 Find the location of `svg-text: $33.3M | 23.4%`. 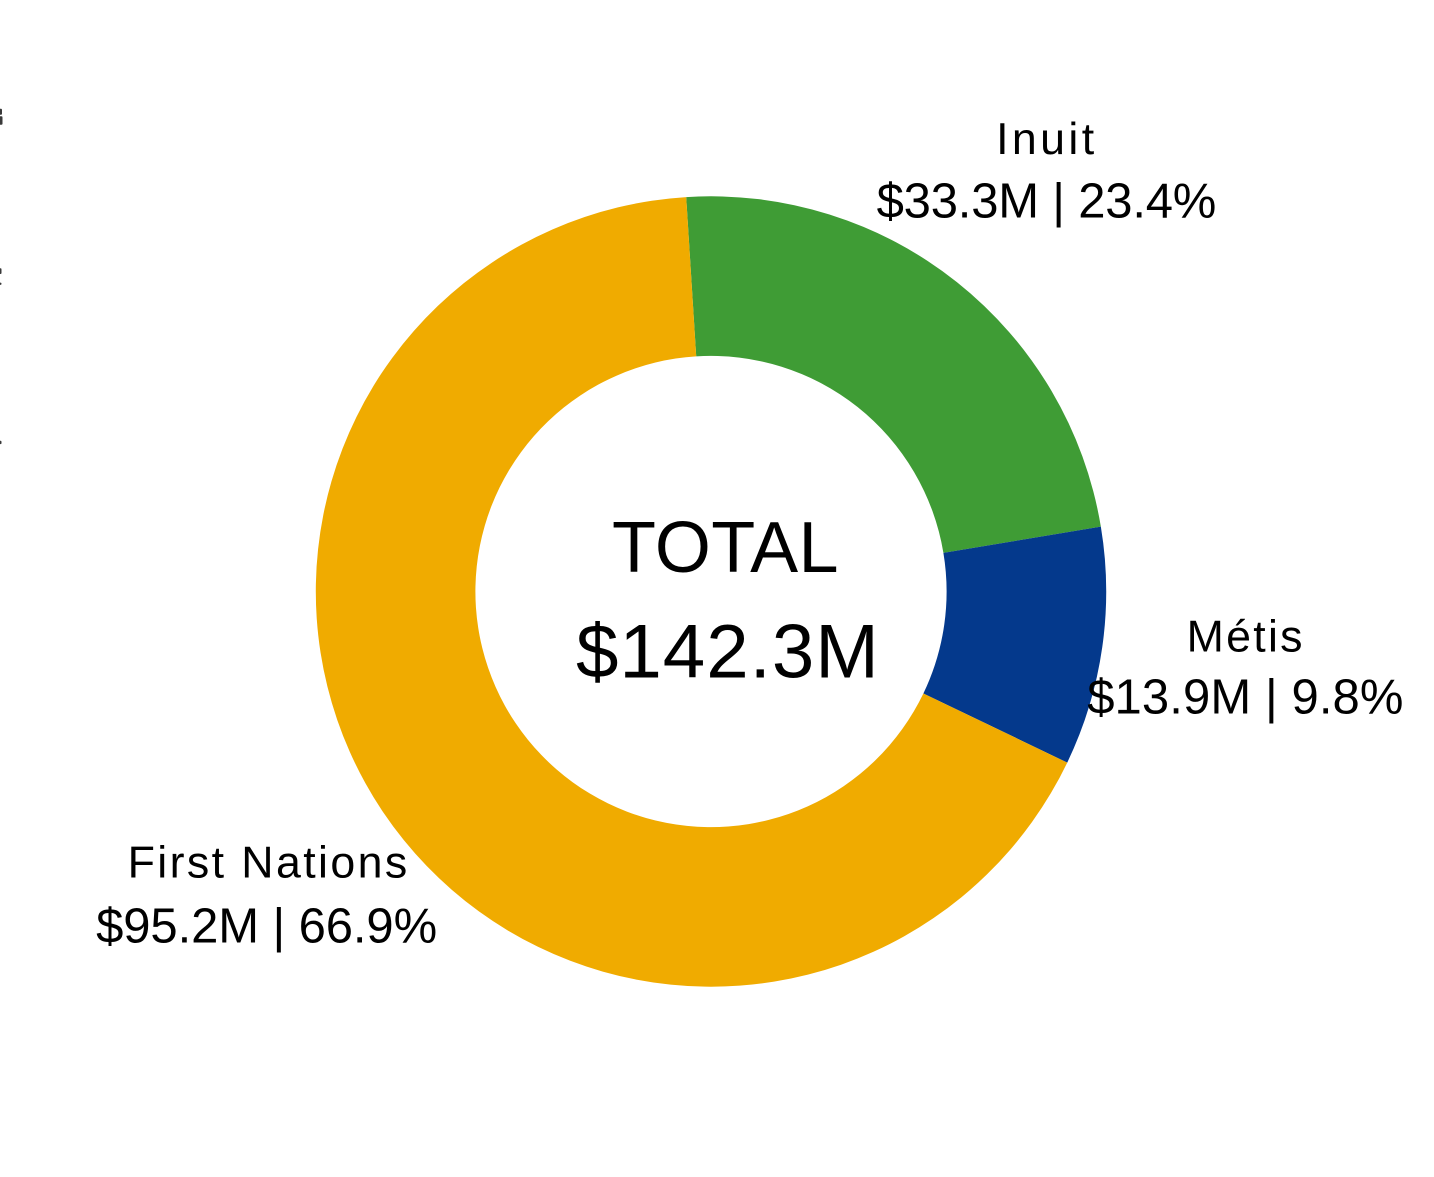

svg-text: $33.3M | 23.4% is located at coordinates (1047, 202).